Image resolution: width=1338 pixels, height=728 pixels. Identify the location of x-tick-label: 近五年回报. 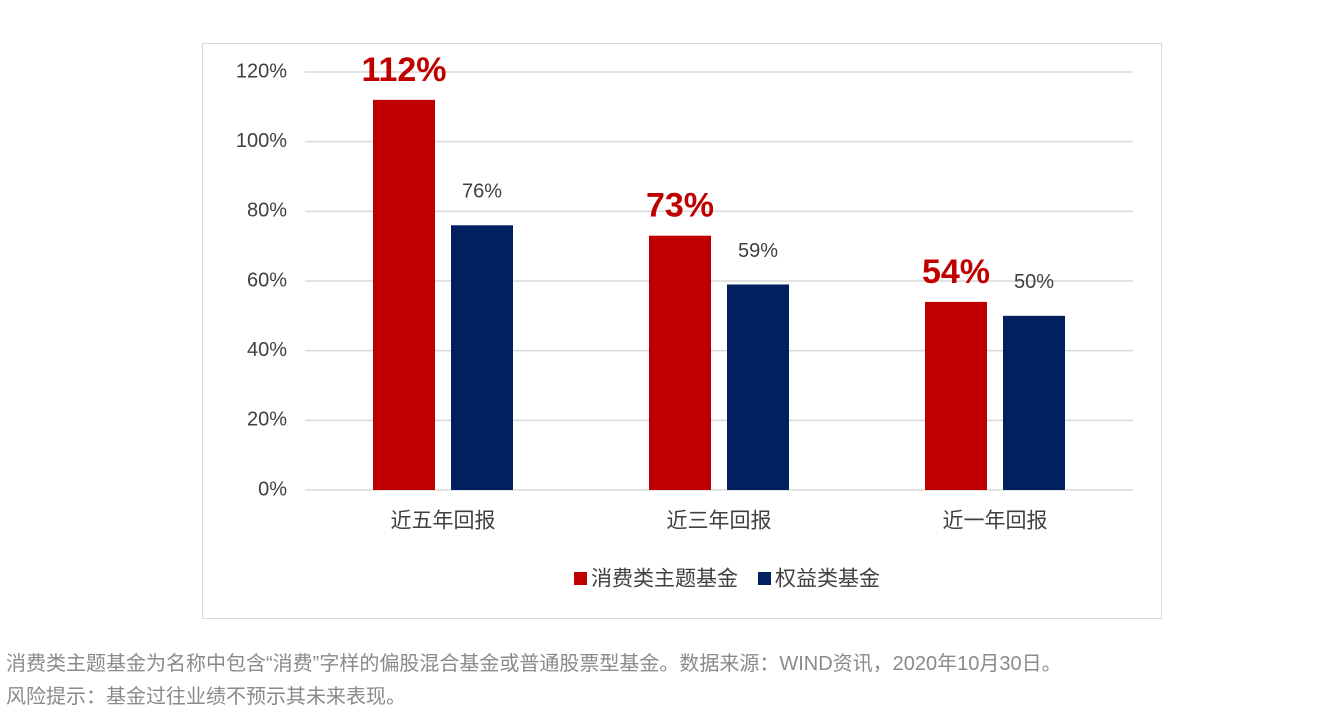
(443, 521).